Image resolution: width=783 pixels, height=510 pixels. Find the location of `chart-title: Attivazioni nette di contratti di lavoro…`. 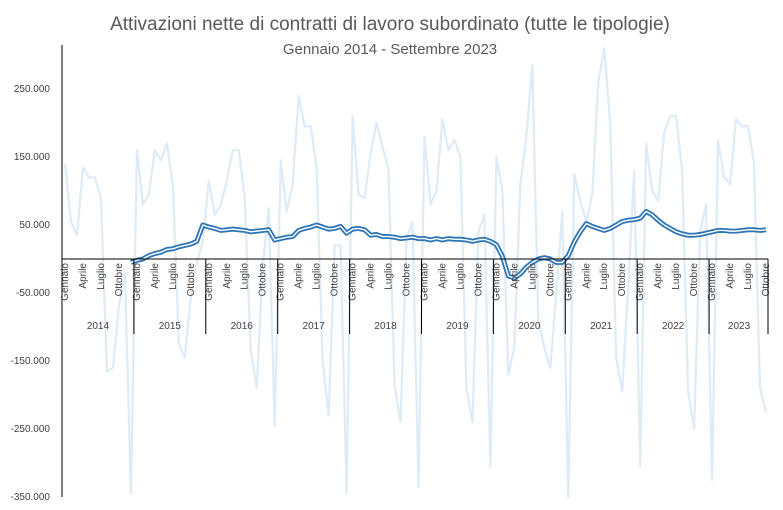

chart-title: Attivazioni nette di contratti di lavoro… is located at coordinates (390, 24).